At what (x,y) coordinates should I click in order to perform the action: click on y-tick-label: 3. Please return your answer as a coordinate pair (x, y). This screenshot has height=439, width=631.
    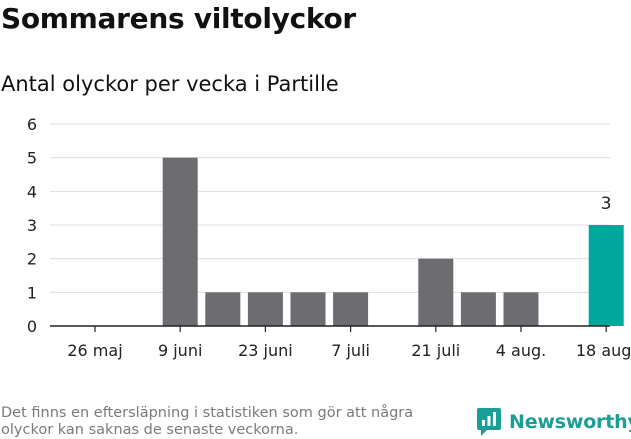
    Looking at the image, I should click on (32, 225).